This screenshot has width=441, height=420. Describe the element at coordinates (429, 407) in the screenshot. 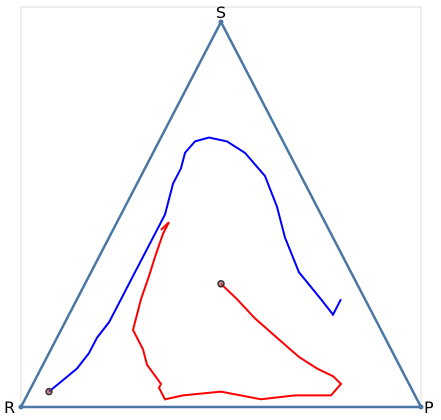

I see `vertex-label-p: P` at that location.